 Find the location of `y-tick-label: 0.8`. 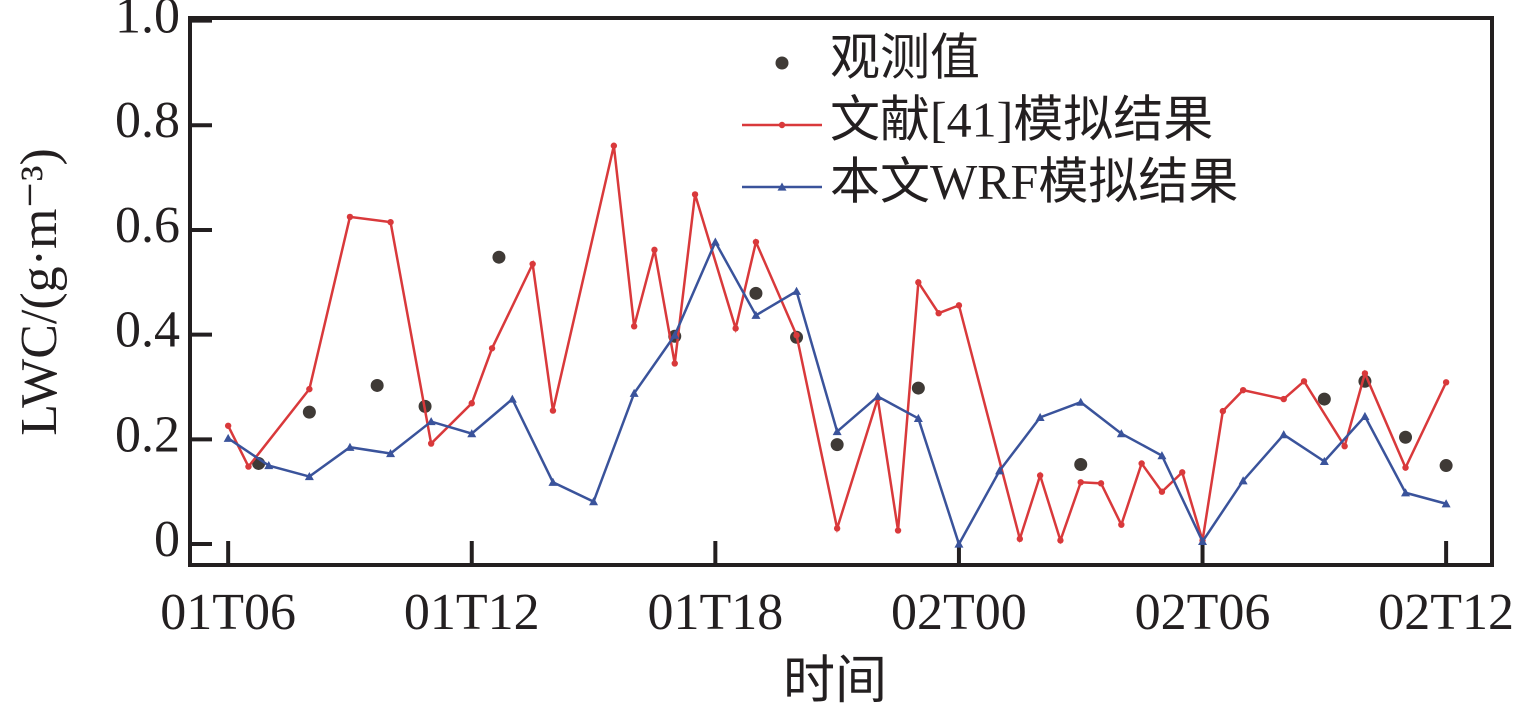

y-tick-label: 0.8 is located at coordinates (147, 120).